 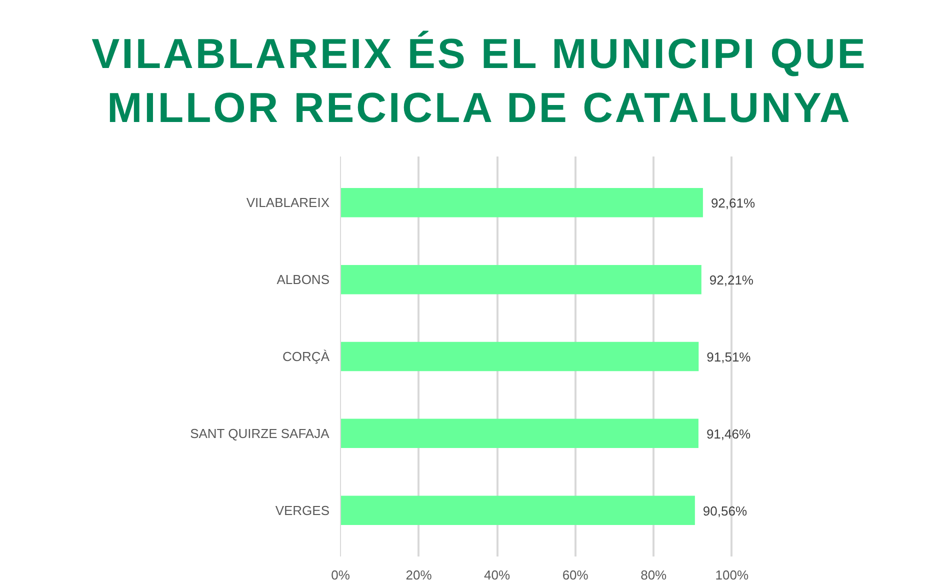 I want to click on chart-title: VILABLAREIX ÉS EL MUNICIPI QUE MILLOR RECICLA DE CATALUNYA, so click(x=479, y=81).